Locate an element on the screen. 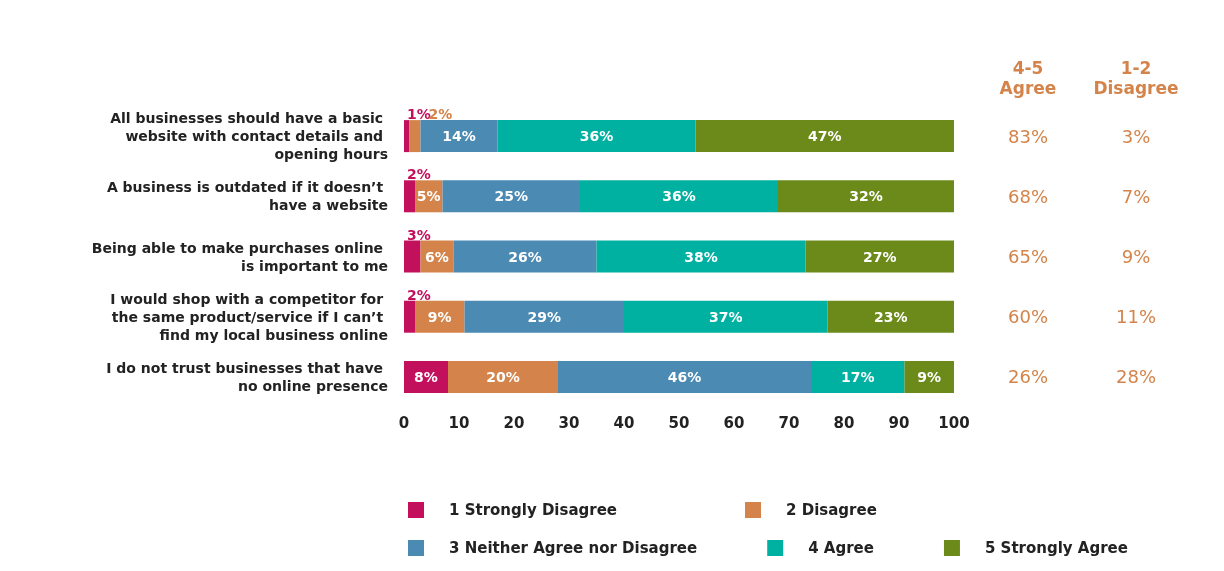 This screenshot has height=571, width=1224. data-label: 20% is located at coordinates (503, 376).